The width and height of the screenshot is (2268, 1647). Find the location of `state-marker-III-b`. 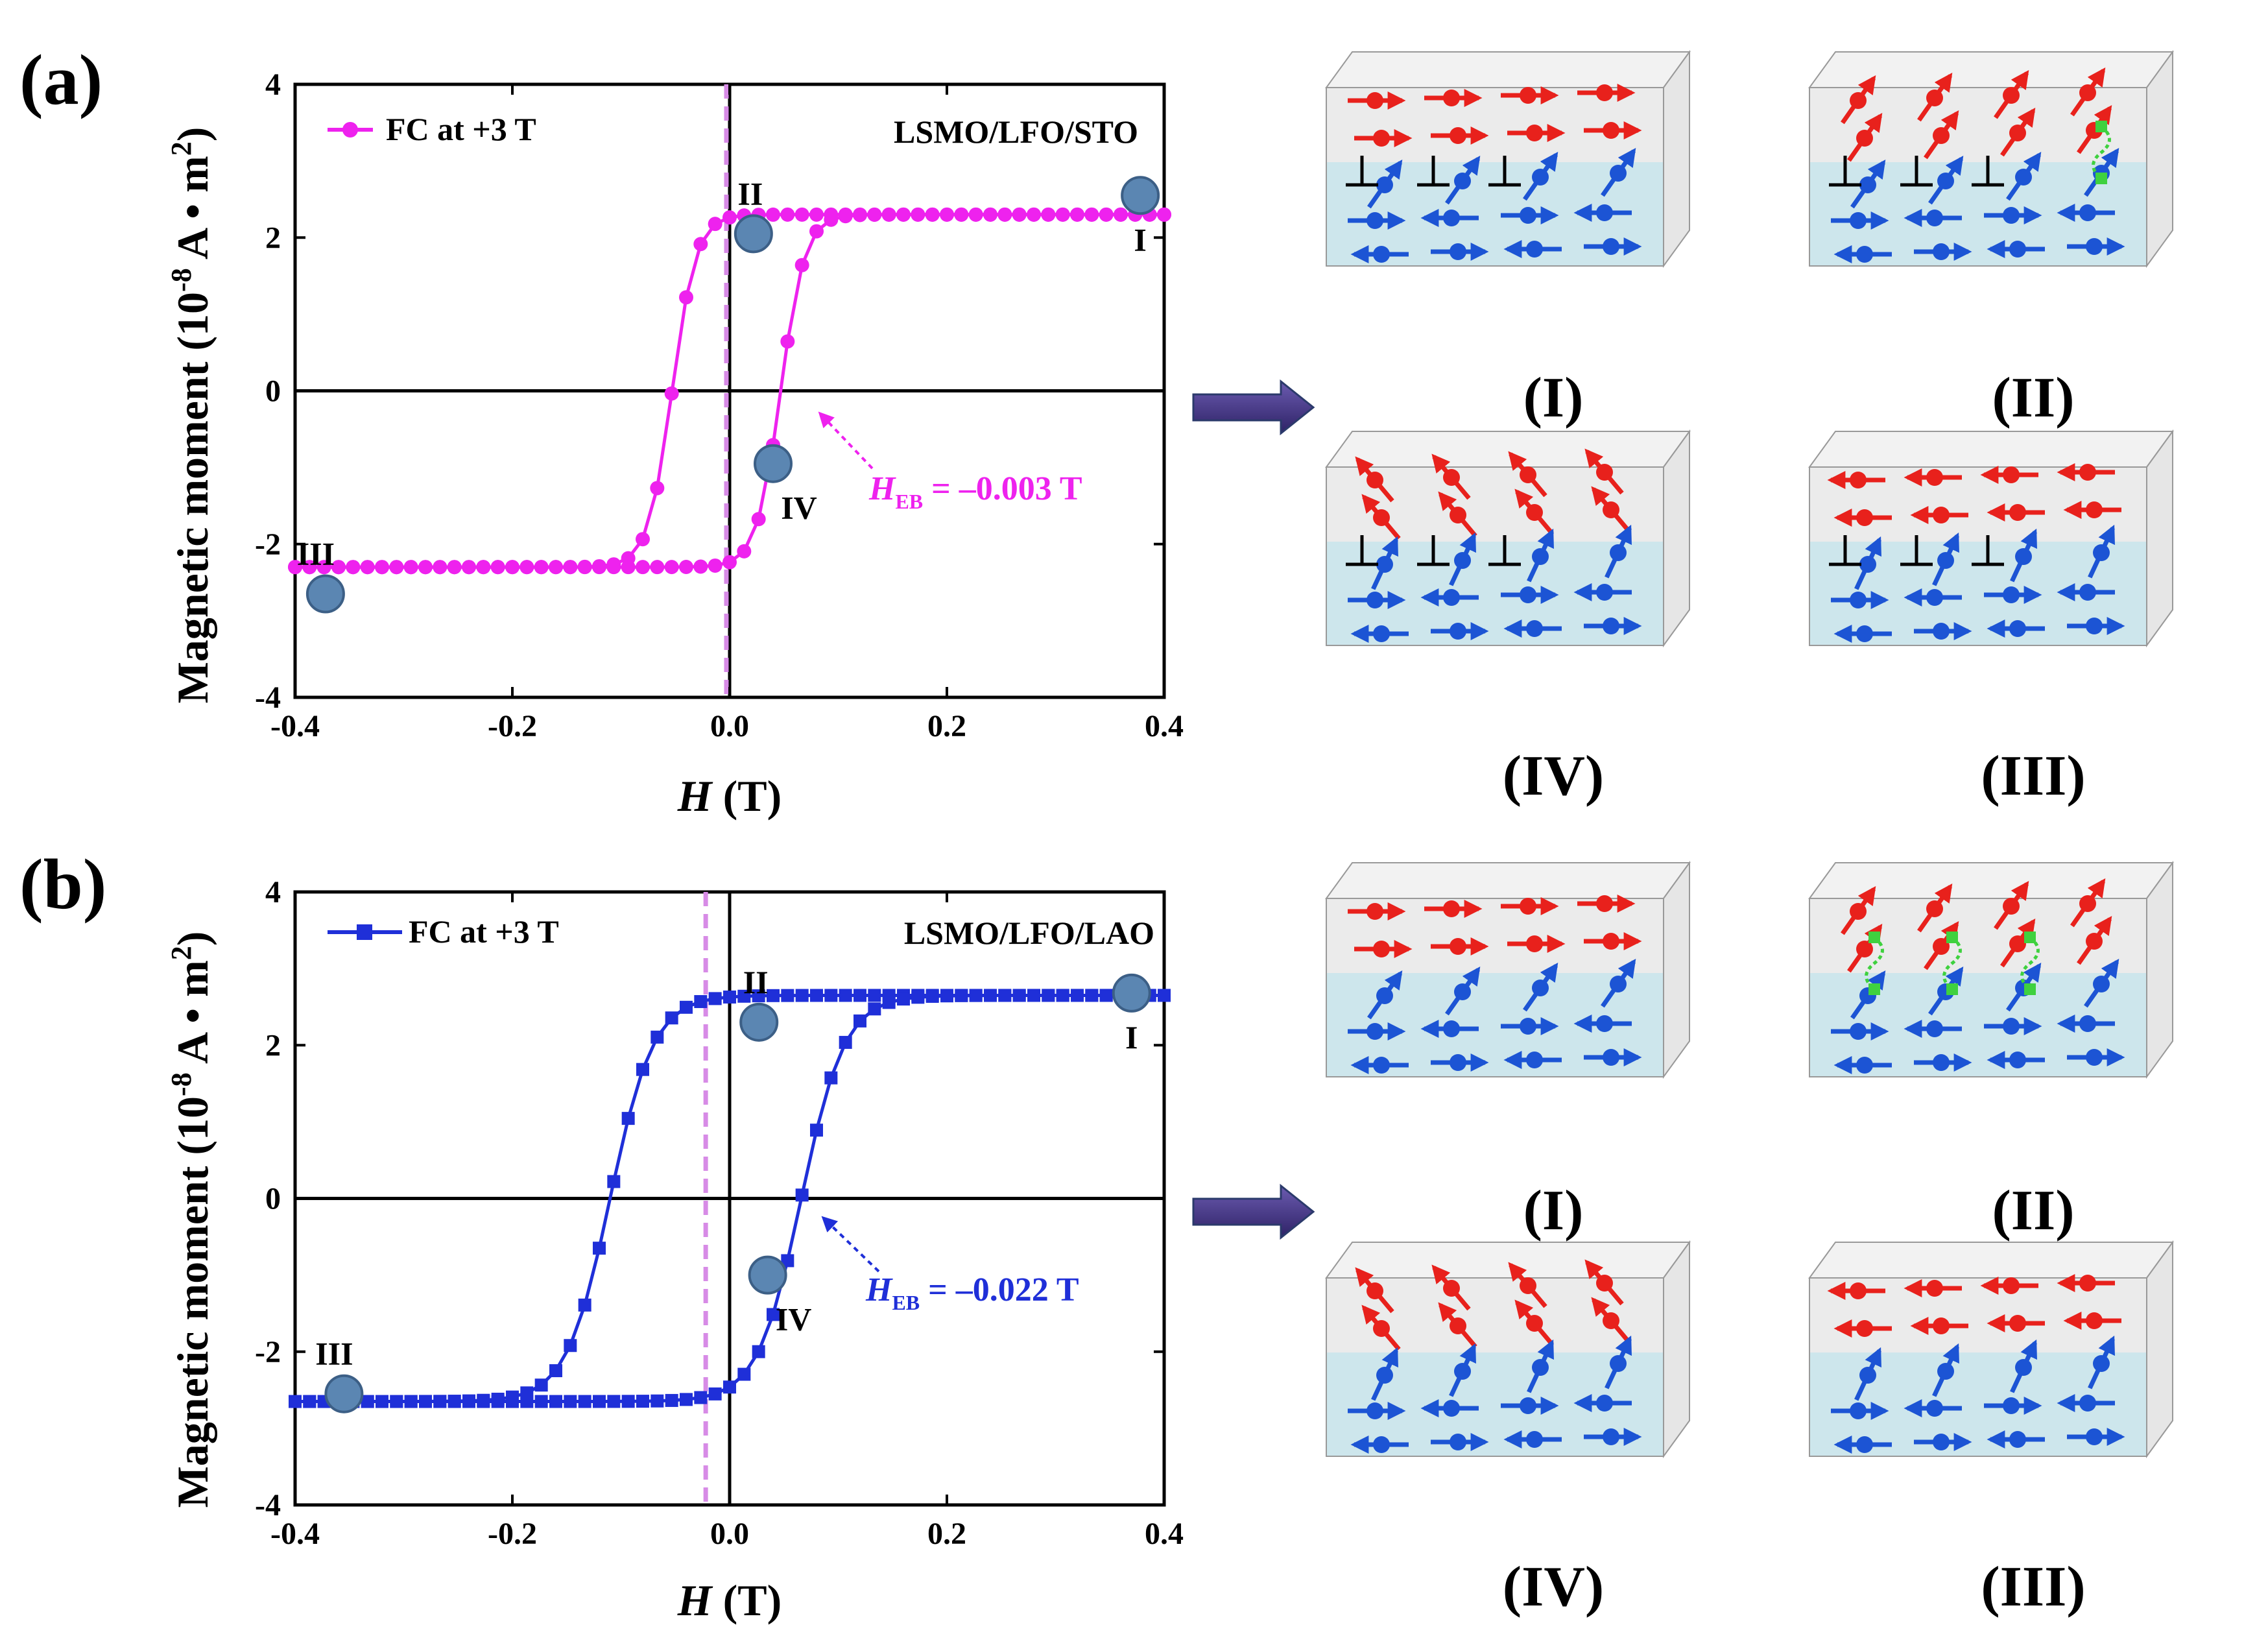

state-marker-III-b is located at coordinates (344, 1393).